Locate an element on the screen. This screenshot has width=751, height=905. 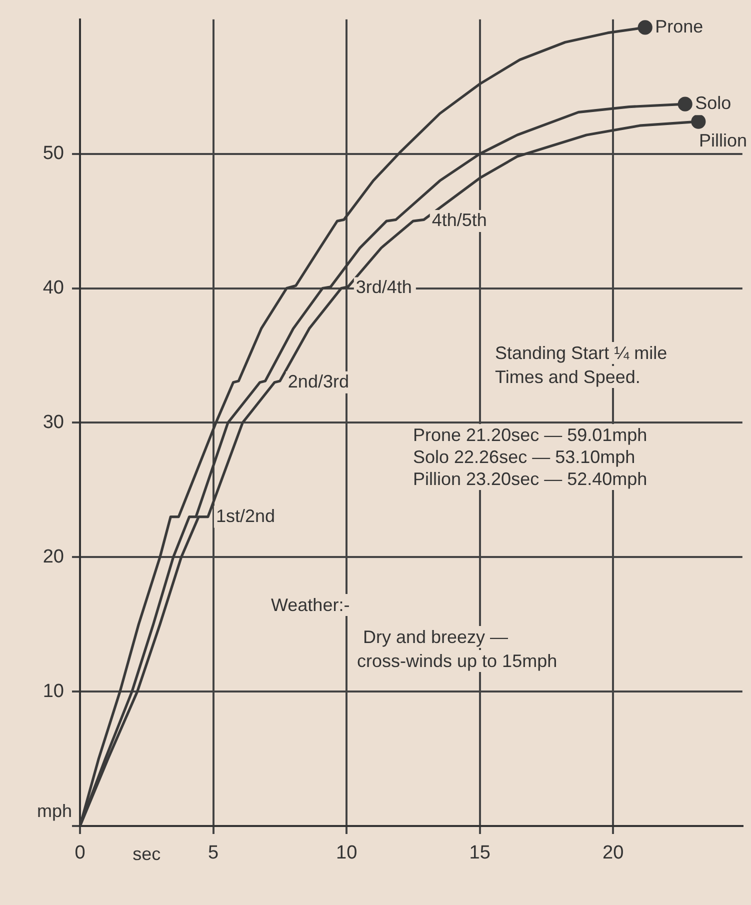
annotation: Prone 21.20sec — 59.01mph is located at coordinates (530, 435).